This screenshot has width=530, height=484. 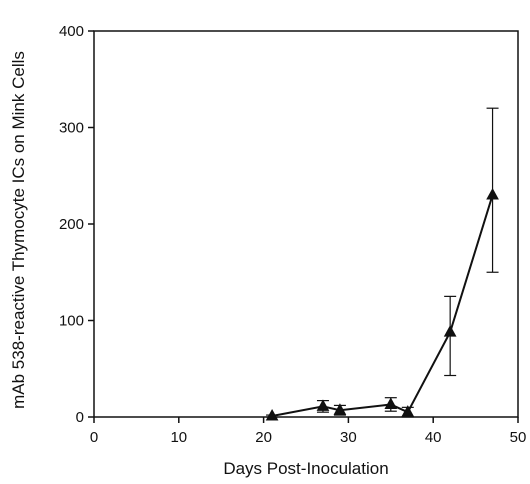 What do you see at coordinates (308, 437) in the screenshot?
I see `x-axis-tick-labels: 0 10 20 30 40 50` at bounding box center [308, 437].